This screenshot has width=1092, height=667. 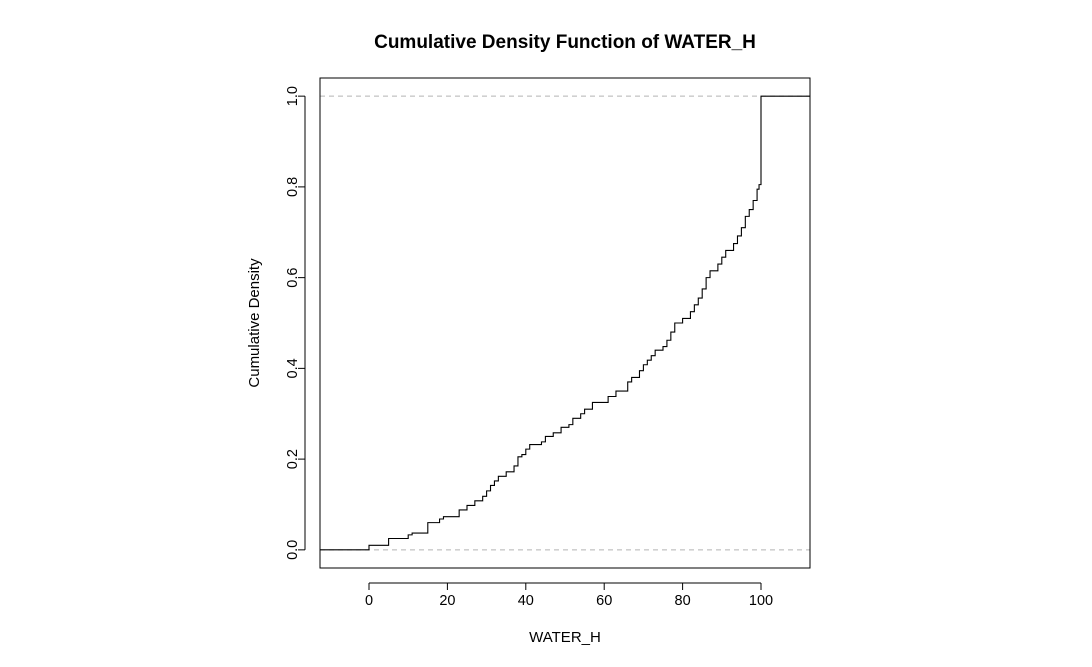 What do you see at coordinates (604, 601) in the screenshot?
I see `x-tick-label: 60` at bounding box center [604, 601].